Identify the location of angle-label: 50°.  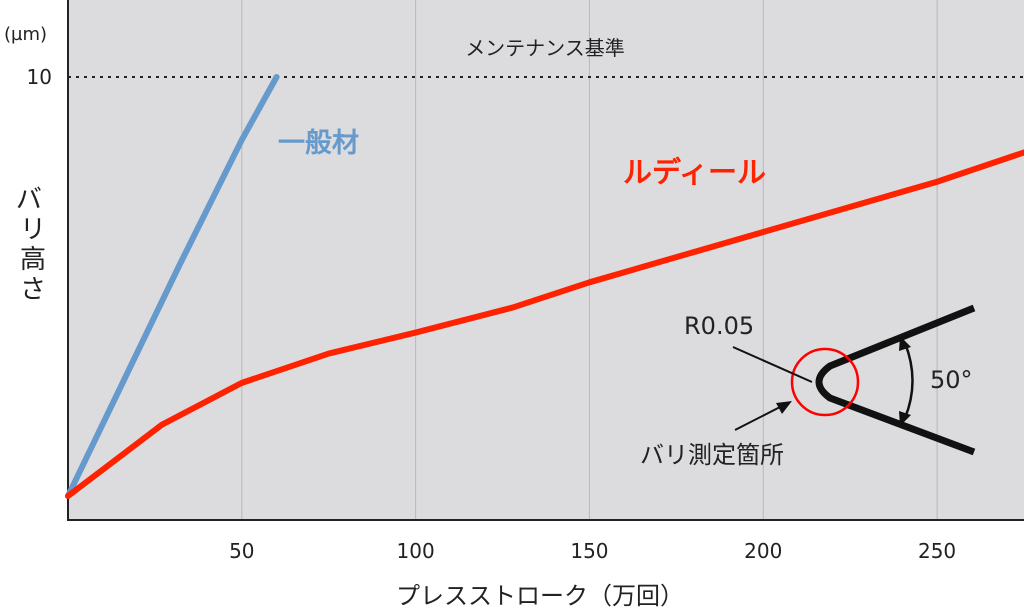
(951, 380).